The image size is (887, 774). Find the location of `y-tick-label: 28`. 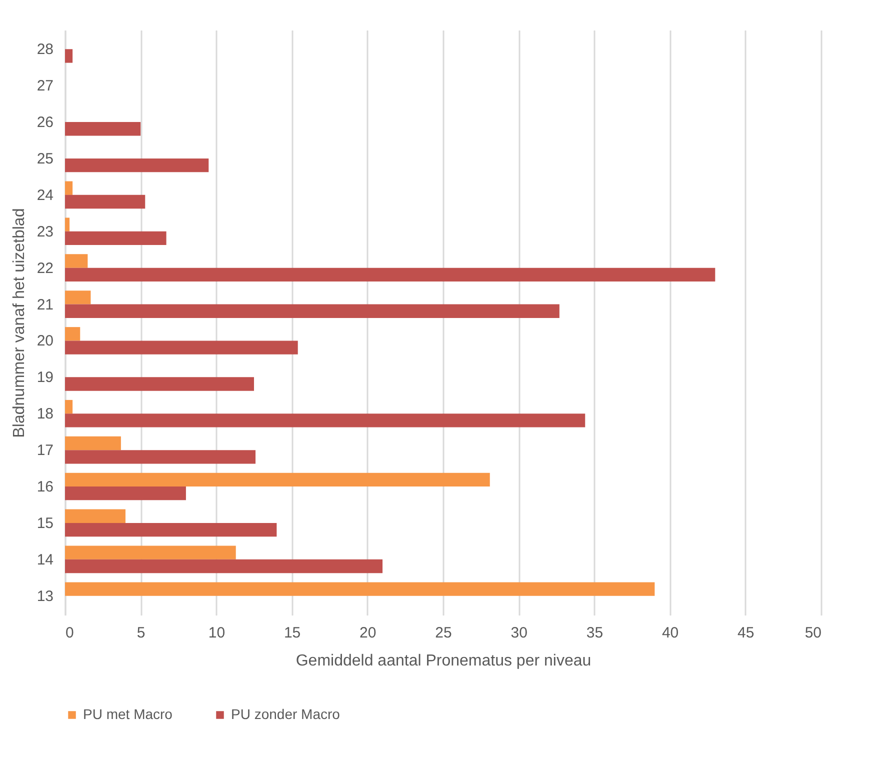

y-tick-label: 28 is located at coordinates (45, 49).